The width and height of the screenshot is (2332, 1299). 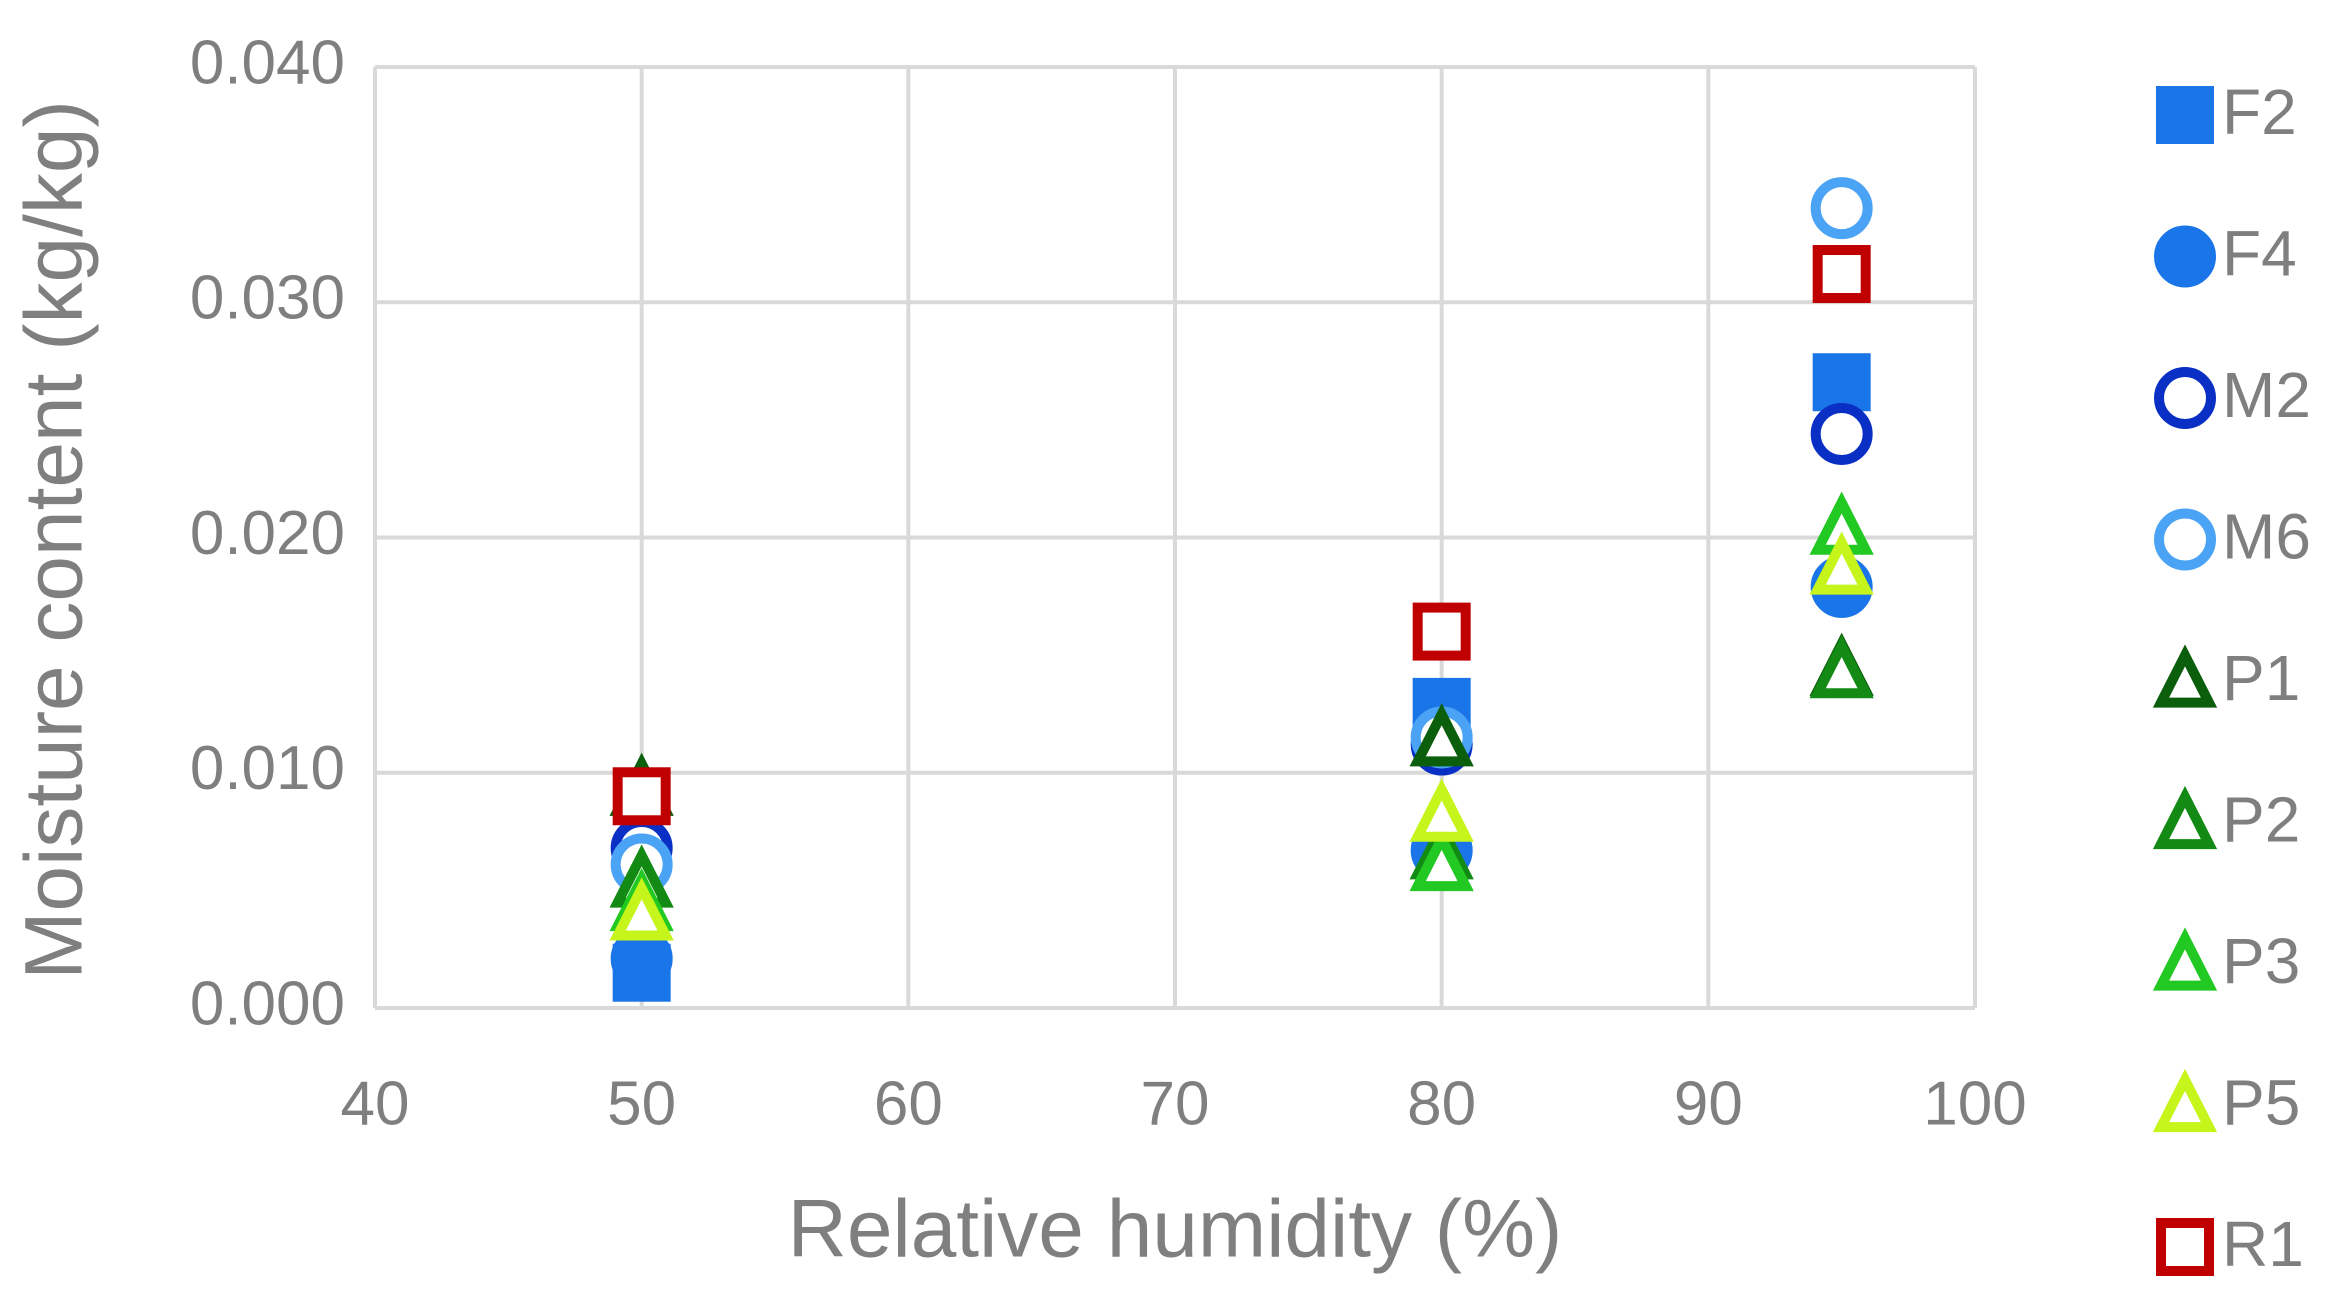 I want to click on y-tick-label: 0.000, so click(x=267, y=1003).